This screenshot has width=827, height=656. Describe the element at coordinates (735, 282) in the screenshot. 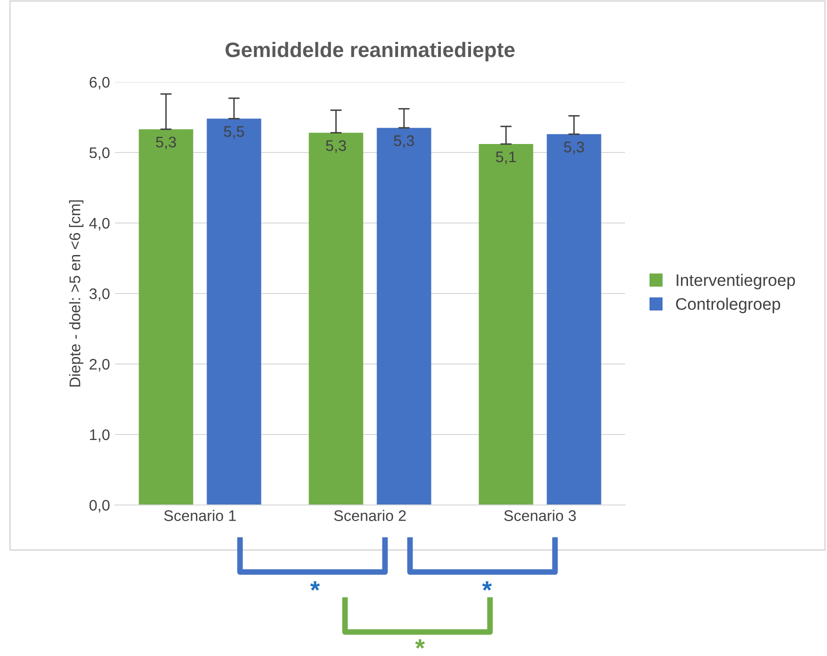

I see `legend-label: Interventiegroep` at that location.